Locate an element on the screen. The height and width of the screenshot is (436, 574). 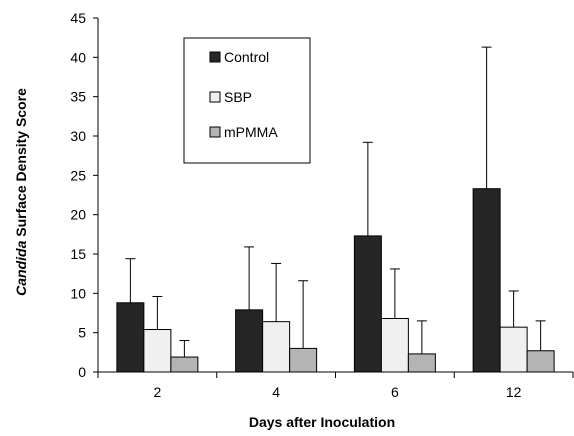
legend-box is located at coordinates (247, 100).